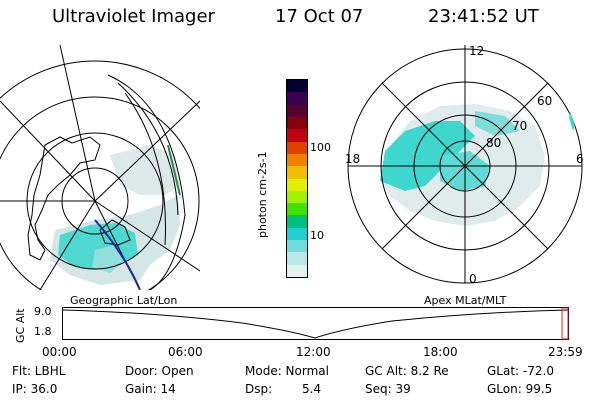 The width and height of the screenshot is (600, 400). Describe the element at coordinates (520, 371) in the screenshot. I see `geographic-latitude: GLat: -72.0` at that location.